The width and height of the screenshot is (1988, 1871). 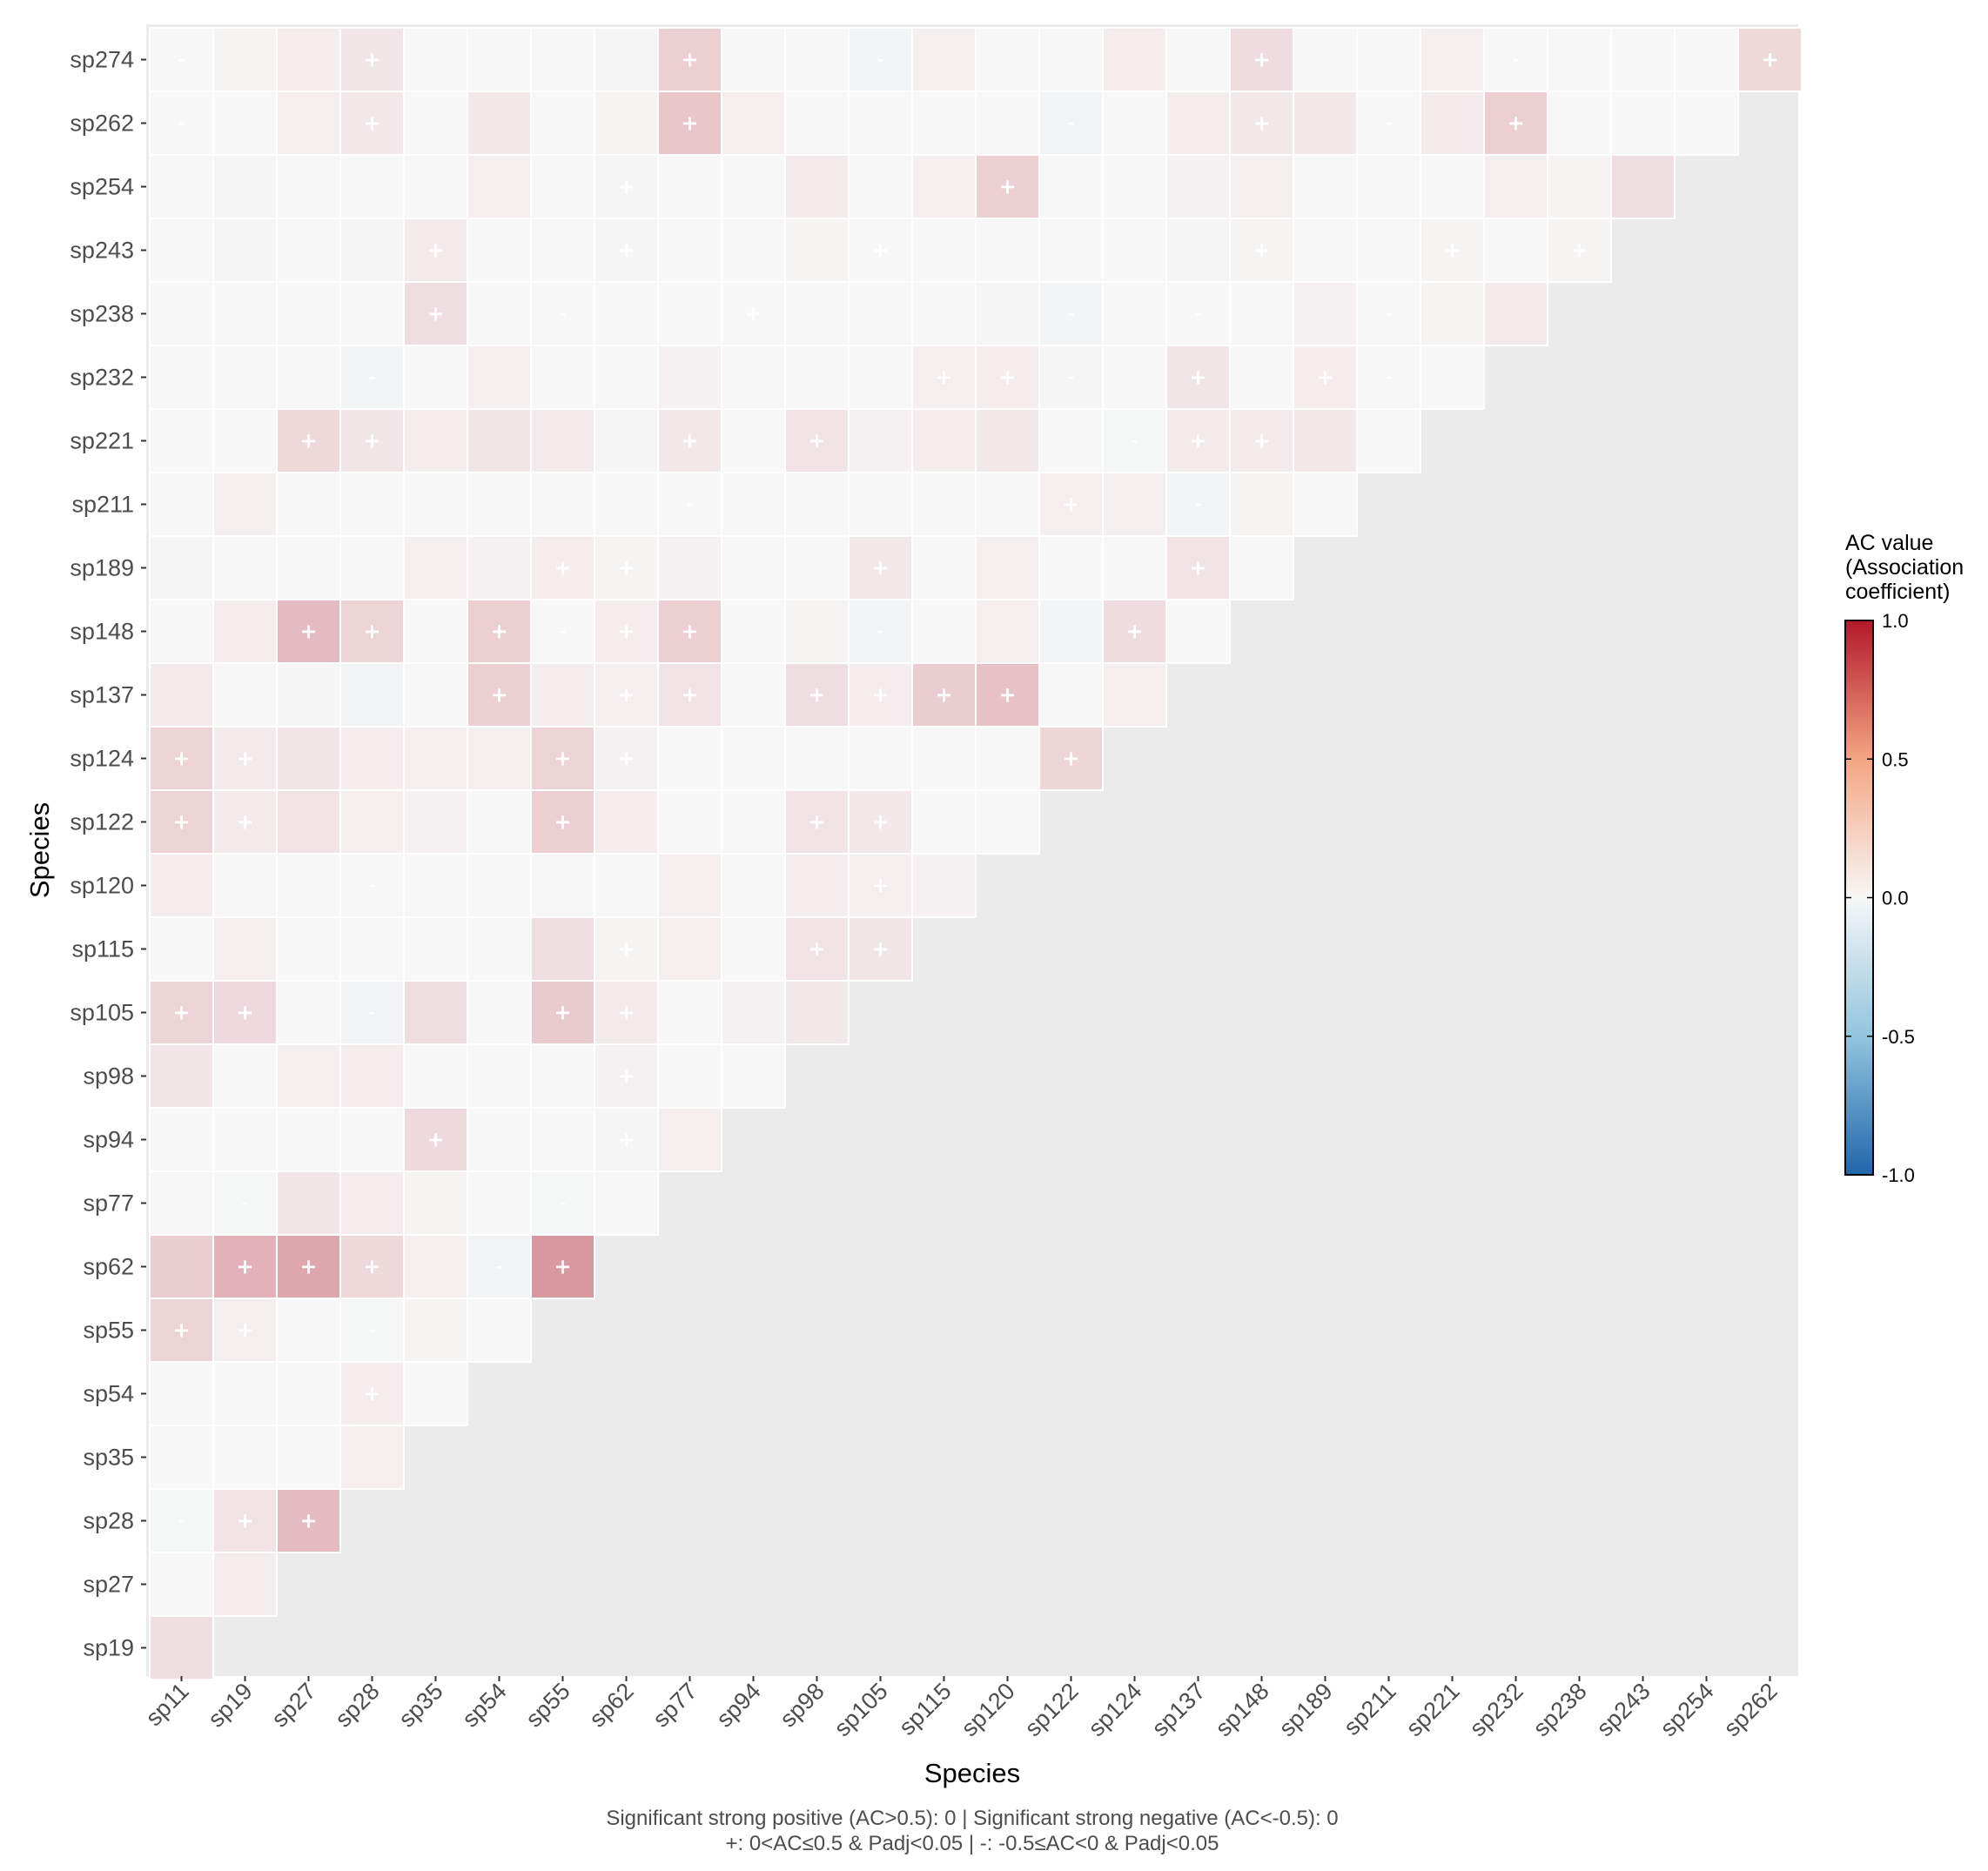 I want to click on y-tick-label: sp94, so click(x=108, y=1140).